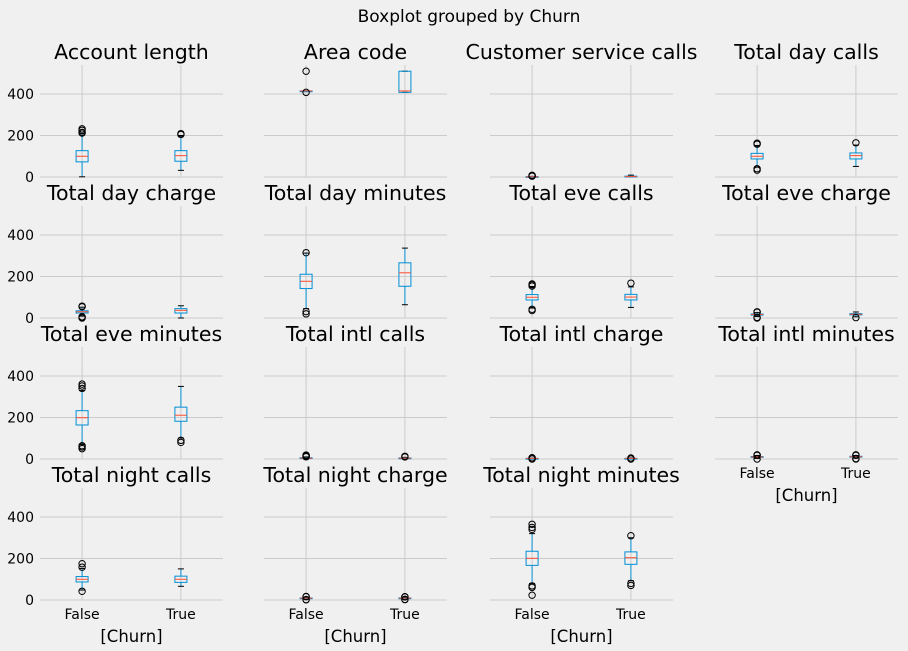 The height and width of the screenshot is (651, 908). I want to click on panel-title: Total eve minutes, so click(131, 334).